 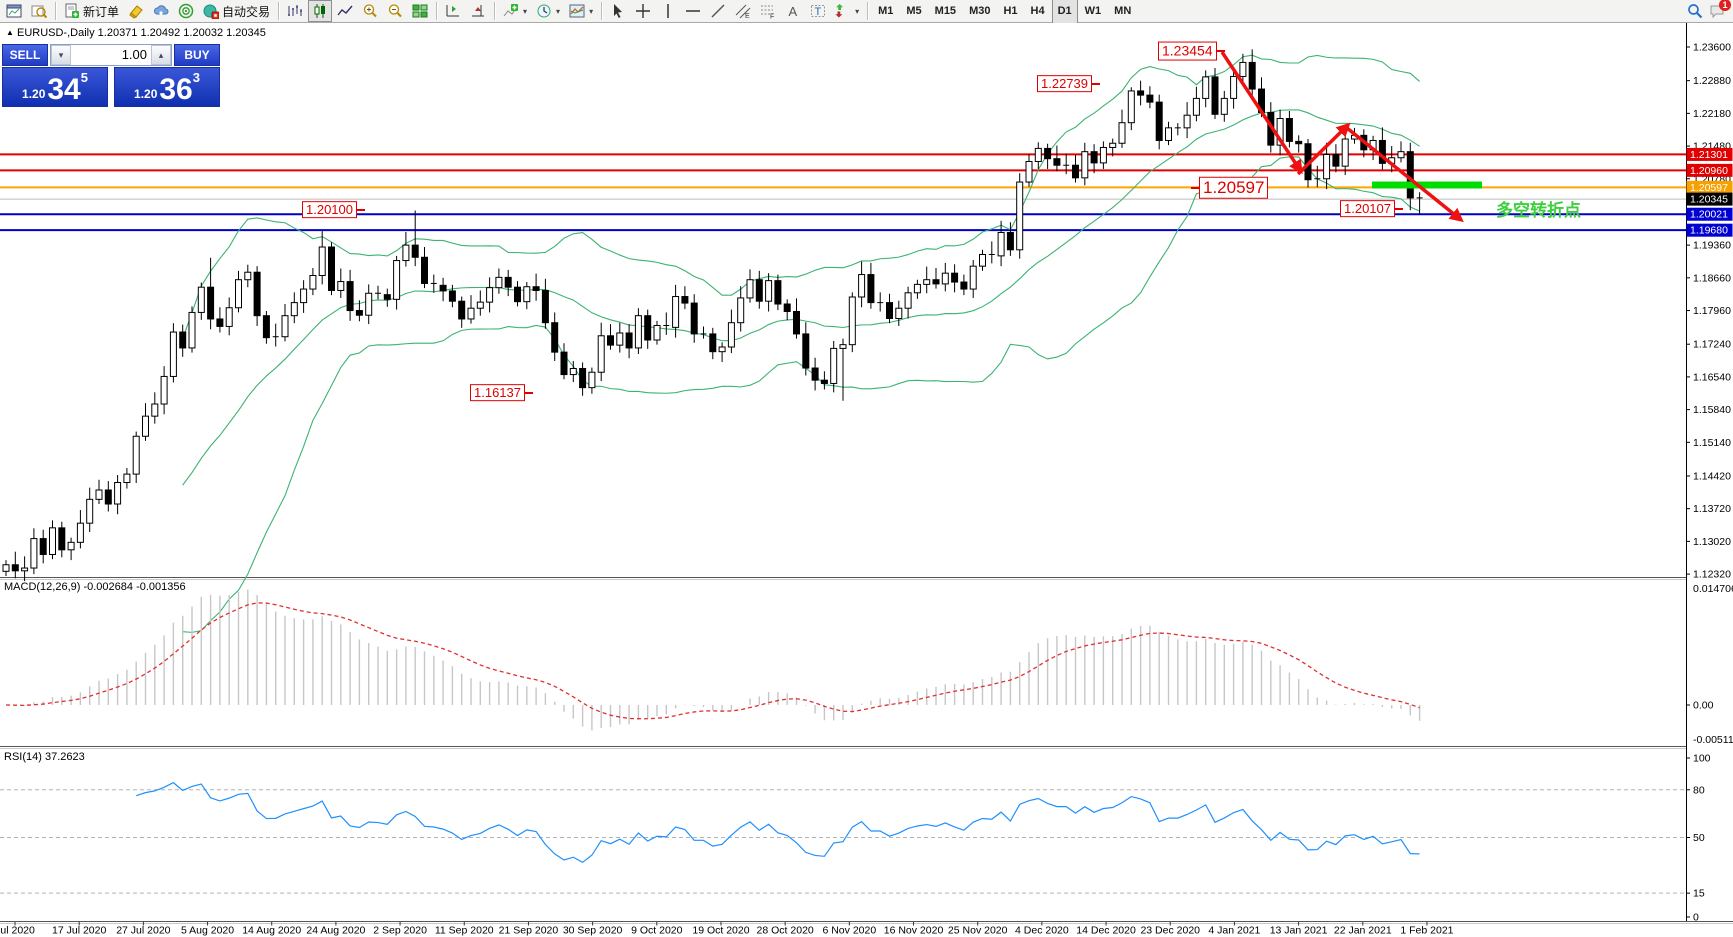 I want to click on timeframe-m15: M15, so click(x=945, y=11).